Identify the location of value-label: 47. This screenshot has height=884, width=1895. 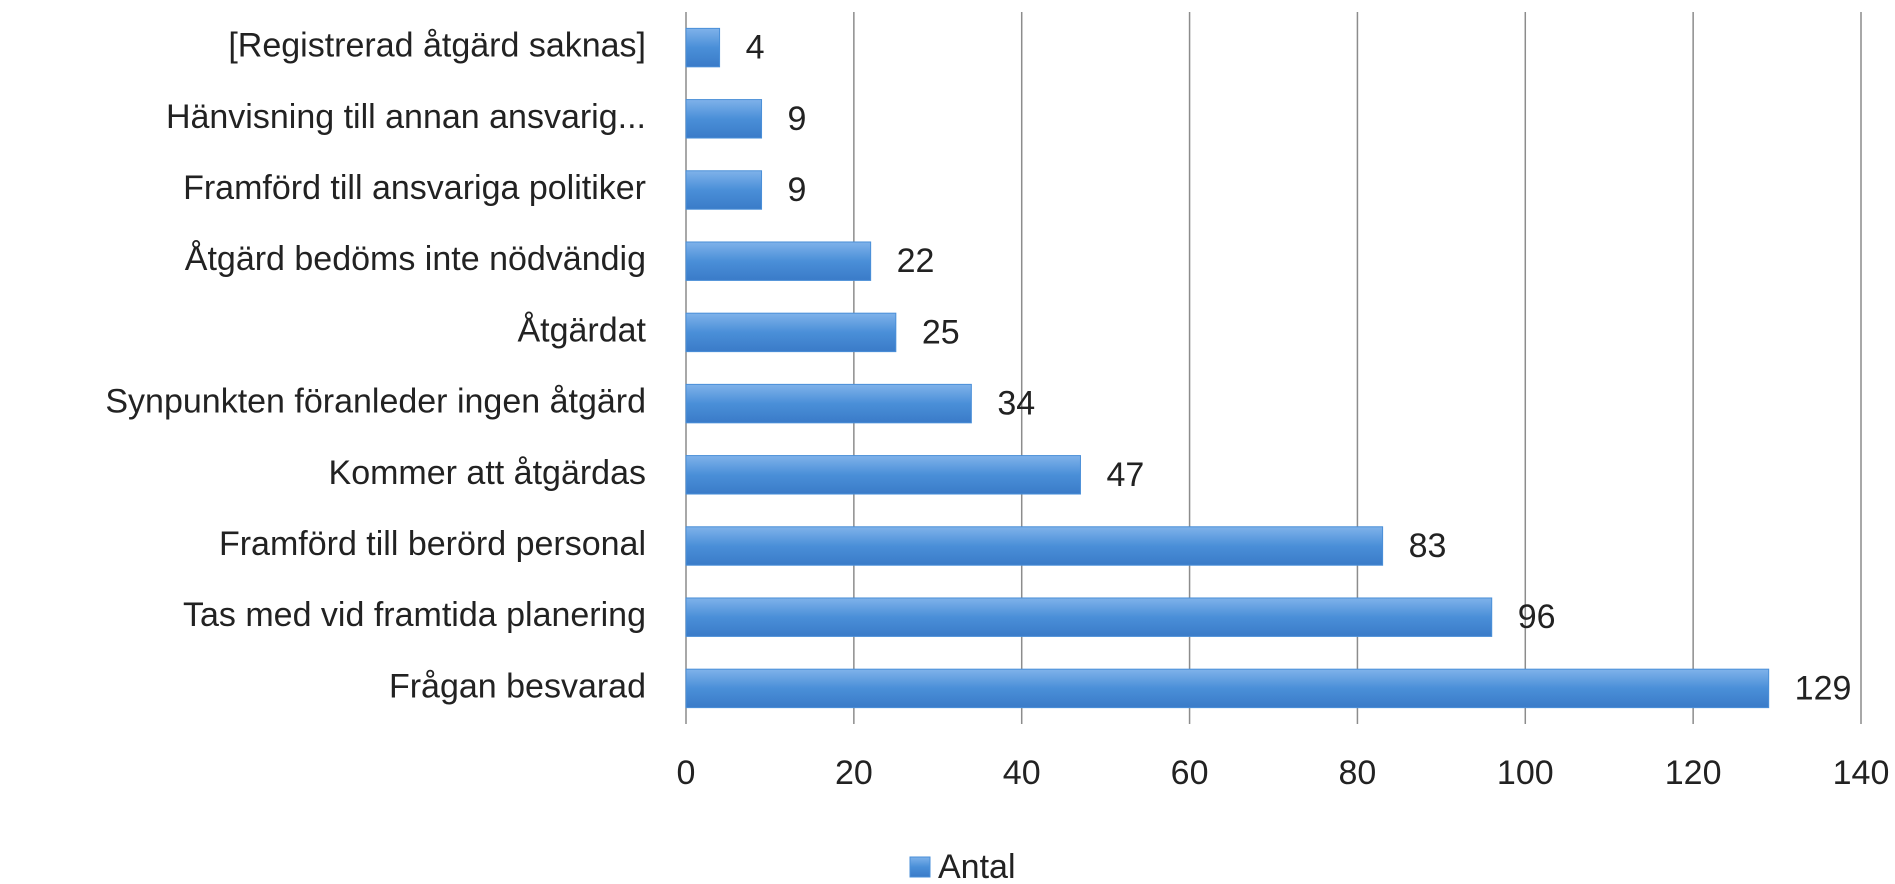
(1125, 475).